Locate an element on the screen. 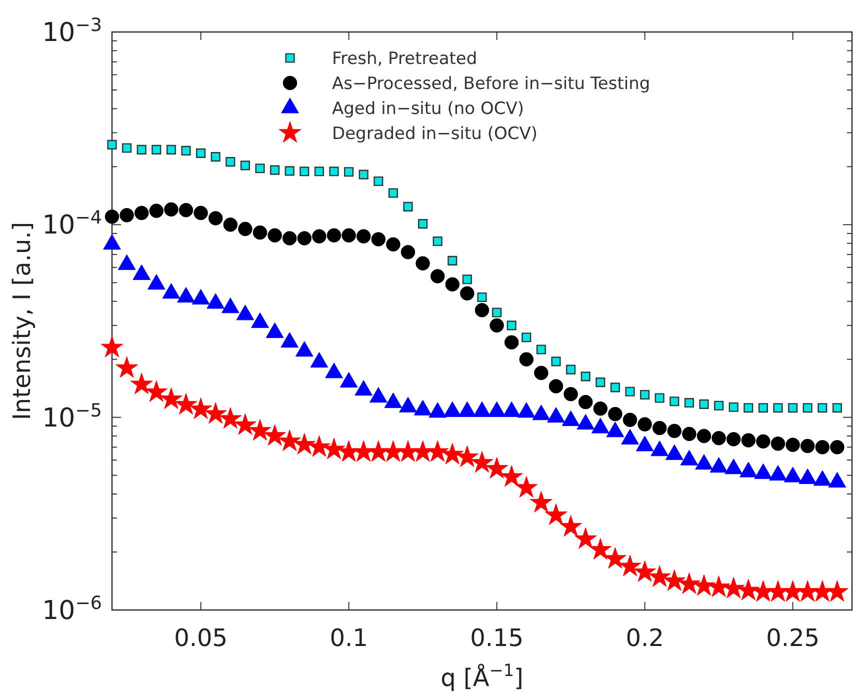  y-tick-label: 10$^{−3}$ is located at coordinates (72, 31).